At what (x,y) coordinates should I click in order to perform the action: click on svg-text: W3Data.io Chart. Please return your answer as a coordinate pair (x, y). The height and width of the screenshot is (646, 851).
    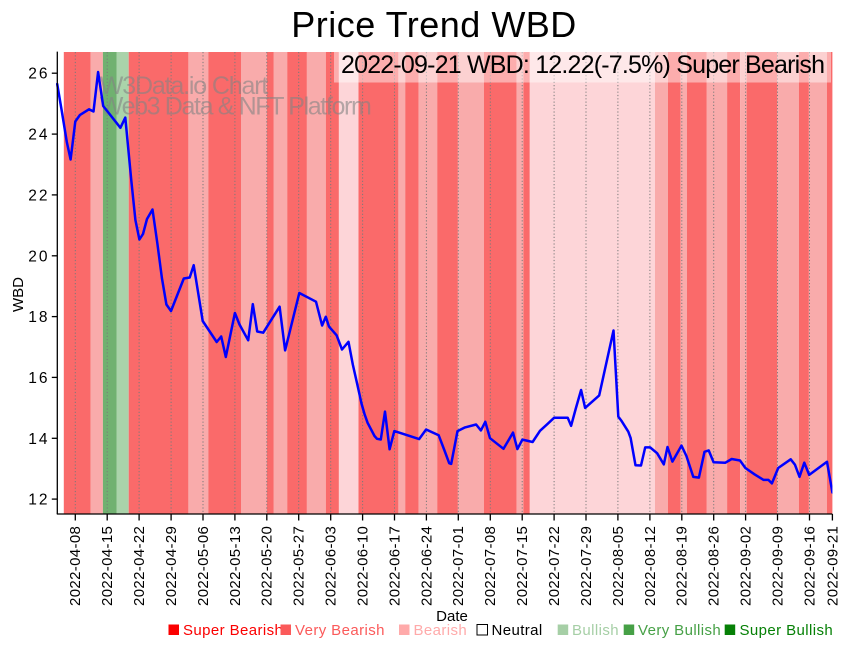
    Looking at the image, I should click on (184, 86).